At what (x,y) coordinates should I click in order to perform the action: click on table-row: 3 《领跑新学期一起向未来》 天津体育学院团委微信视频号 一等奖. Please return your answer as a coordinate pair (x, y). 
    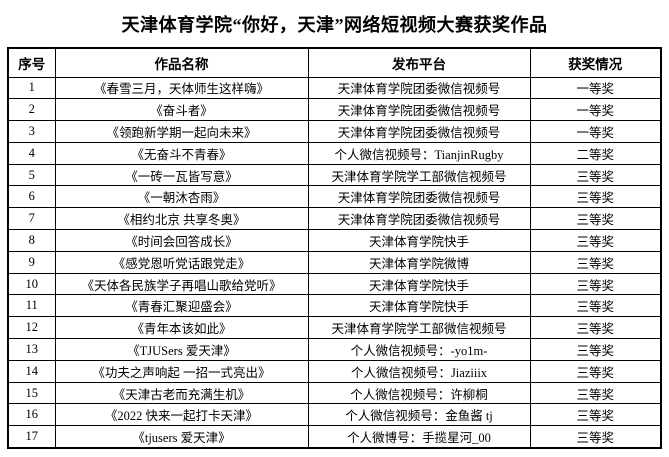
    Looking at the image, I should click on (334, 131).